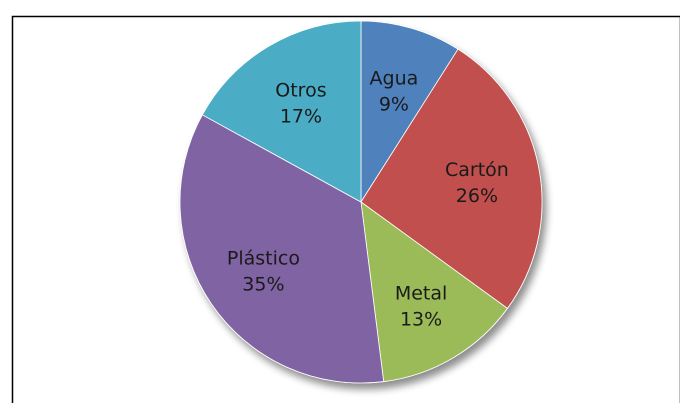 This screenshot has width=680, height=403. What do you see at coordinates (477, 196) in the screenshot?
I see `slice-percent-carton: 26%` at bounding box center [477, 196].